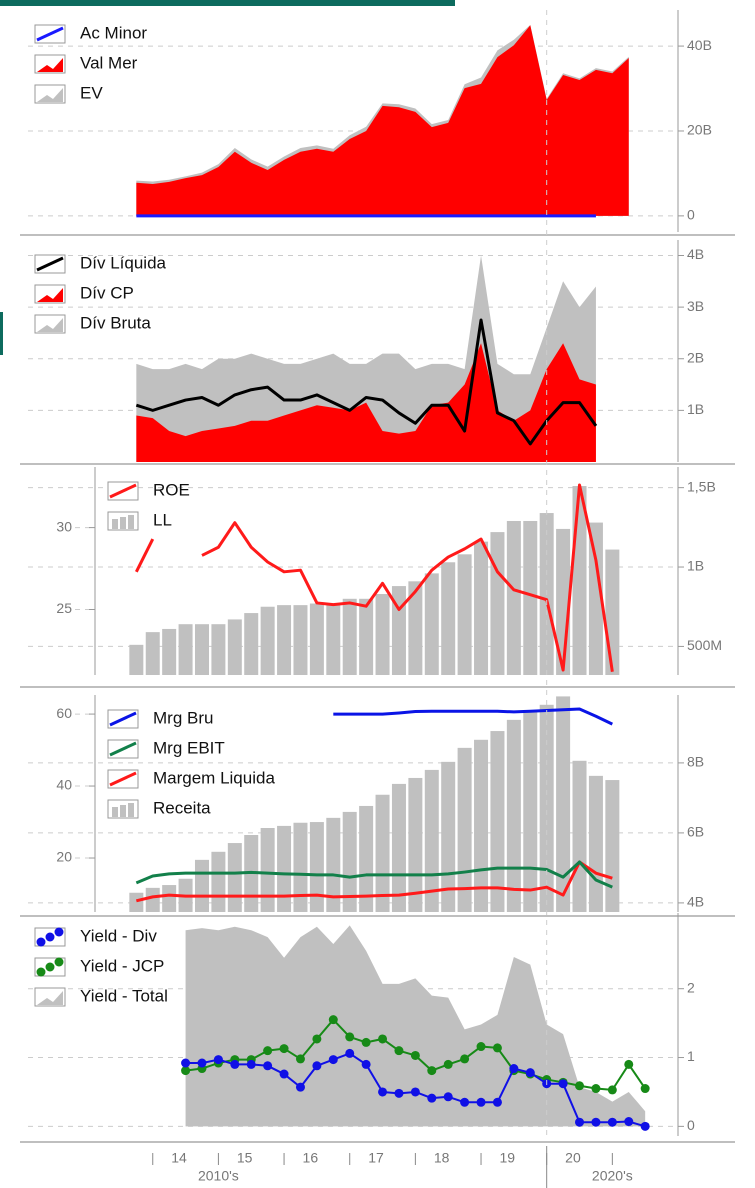 This screenshot has height=1188, width=755. What do you see at coordinates (113, 32) in the screenshot?
I see `legend-label: Ac Minor` at bounding box center [113, 32].